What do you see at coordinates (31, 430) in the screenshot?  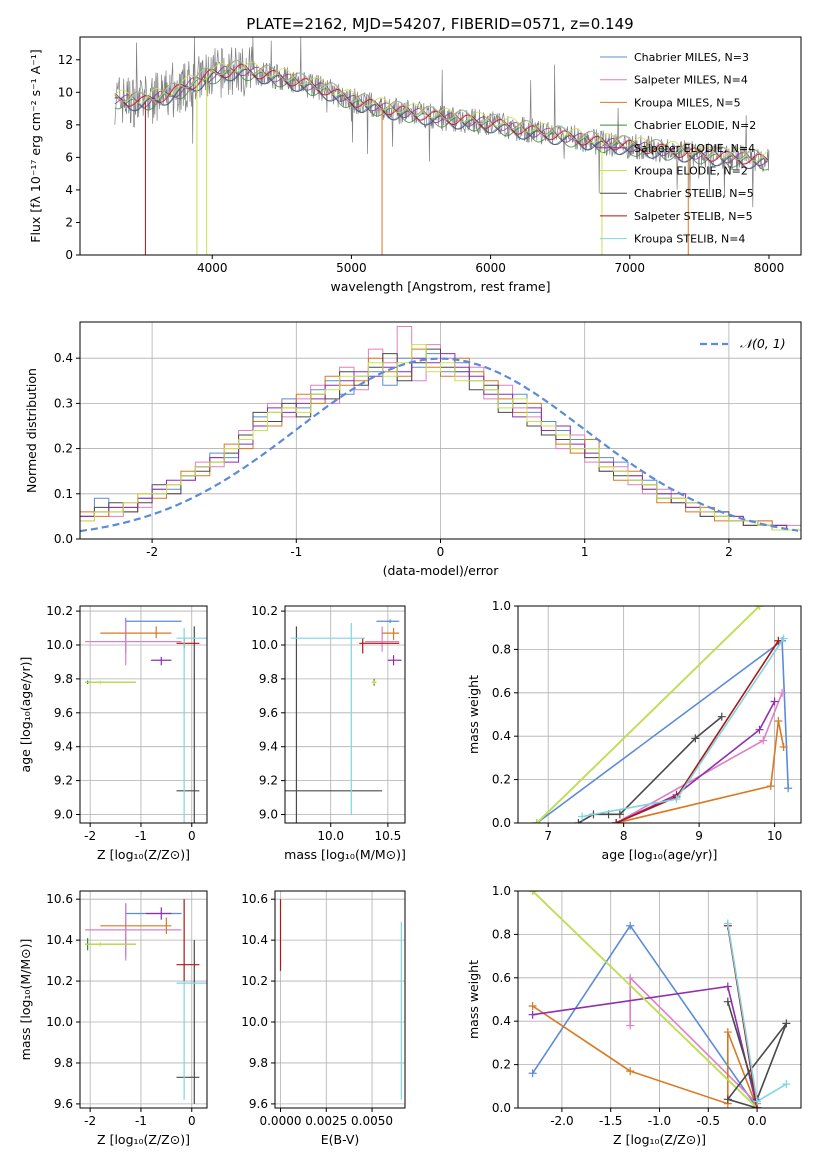 I see `y-axis-label: Normed distribution` at bounding box center [31, 430].